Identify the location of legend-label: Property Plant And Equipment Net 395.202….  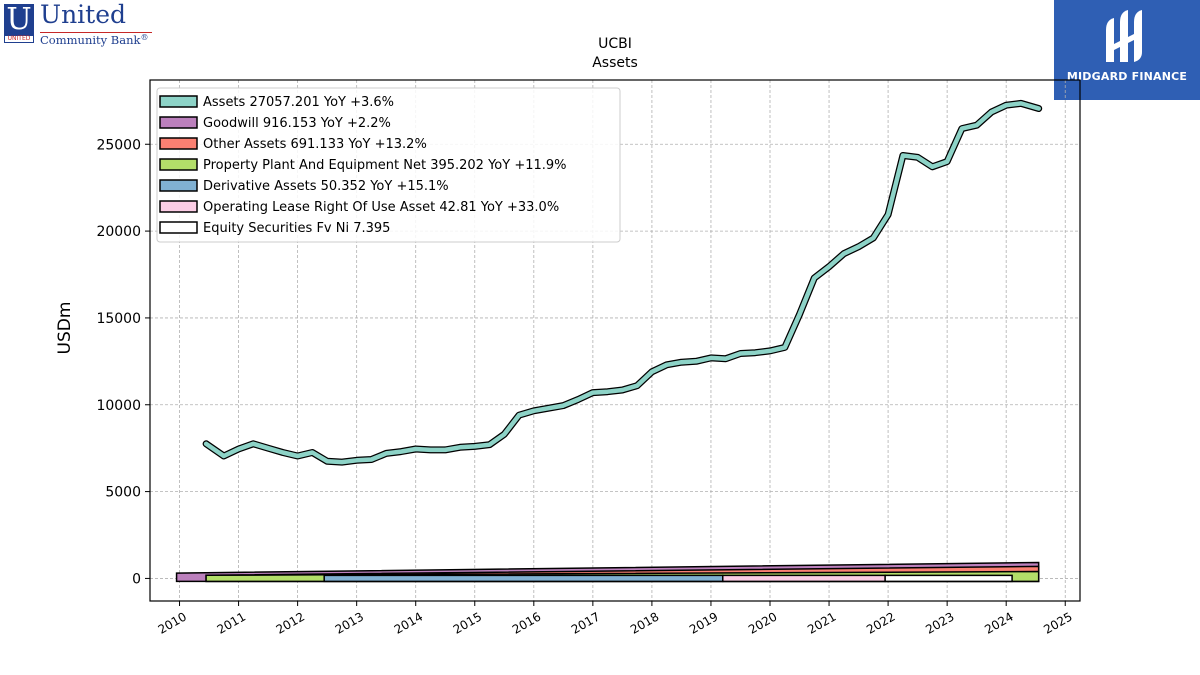
(385, 165).